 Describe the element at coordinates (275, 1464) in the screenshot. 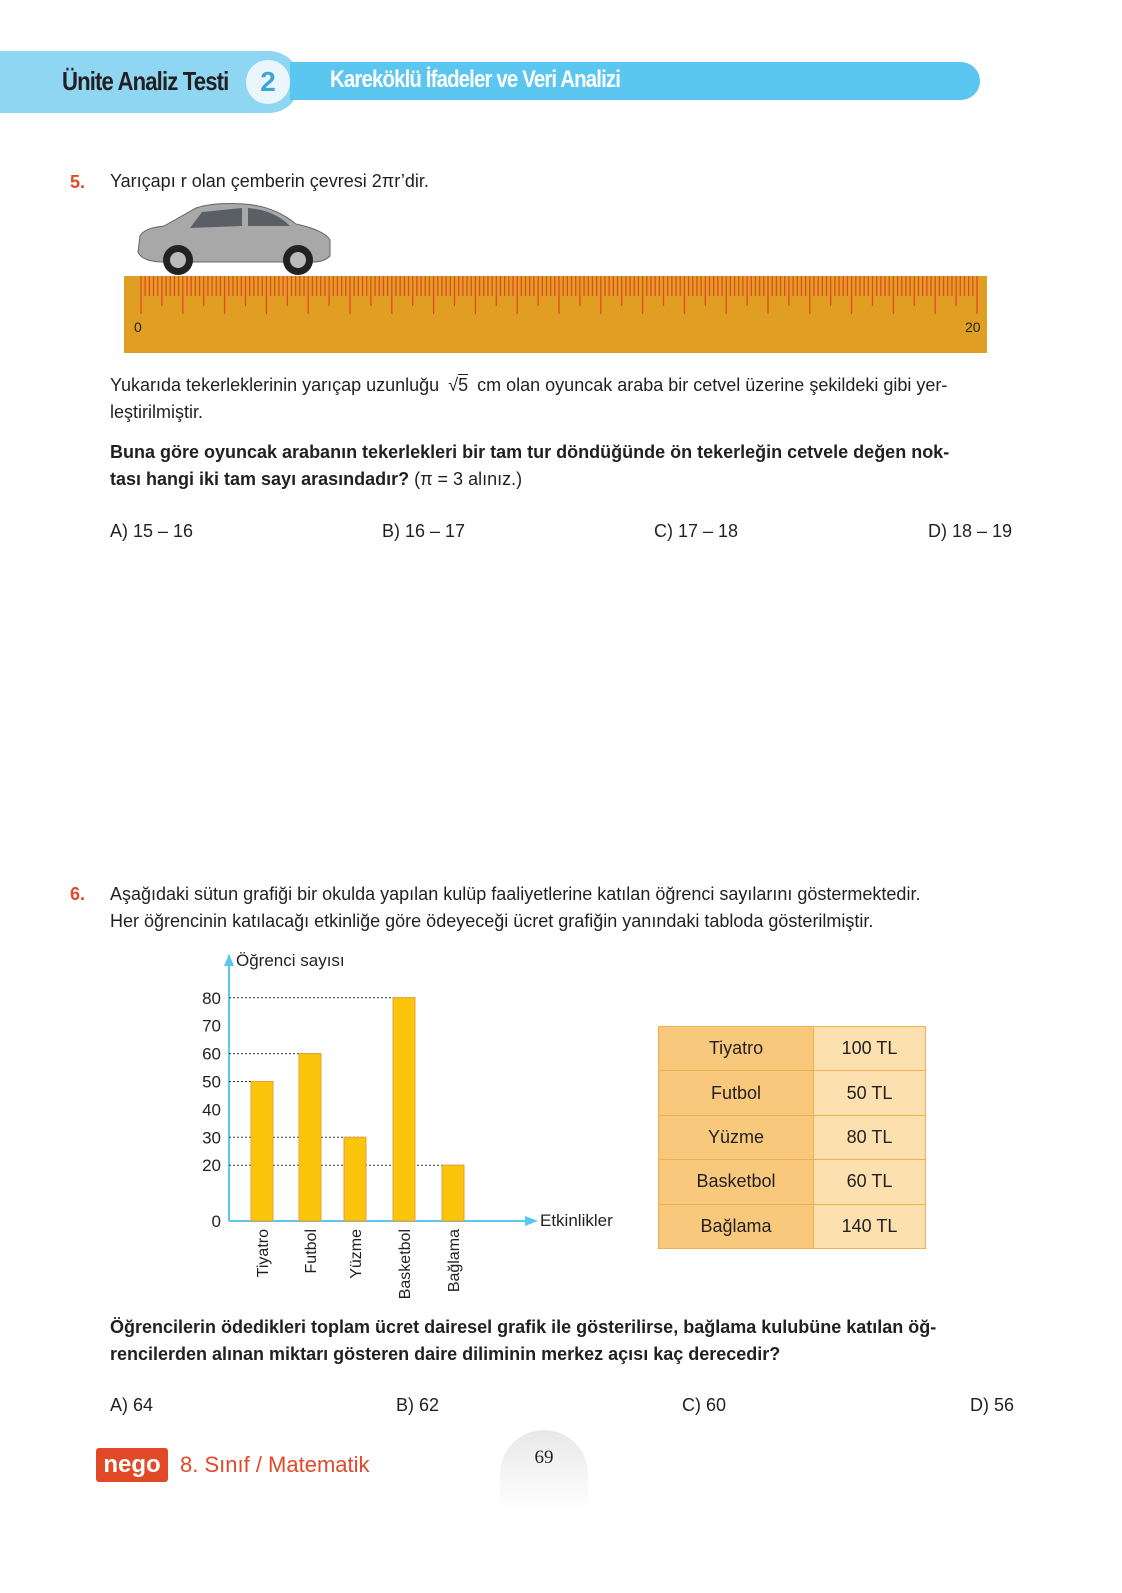

I see `course-label: 8. Sınıf / Matematik` at that location.